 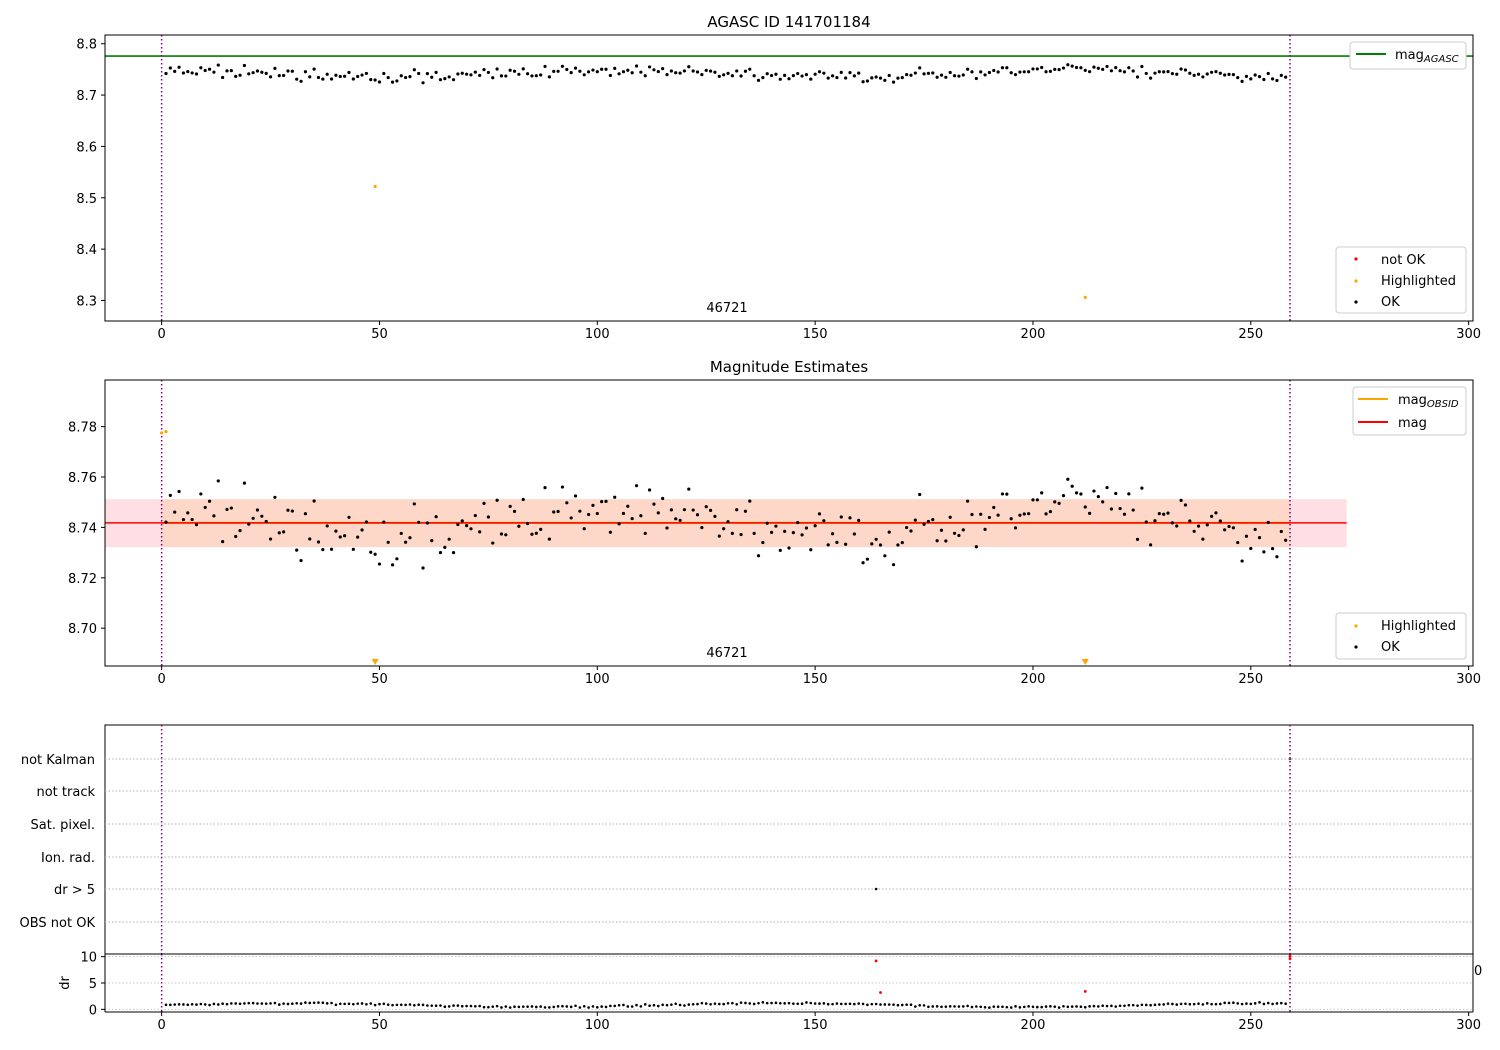 What do you see at coordinates (58, 923) in the screenshot?
I see `flag-label-obs-not-ok: OBS not OK` at bounding box center [58, 923].